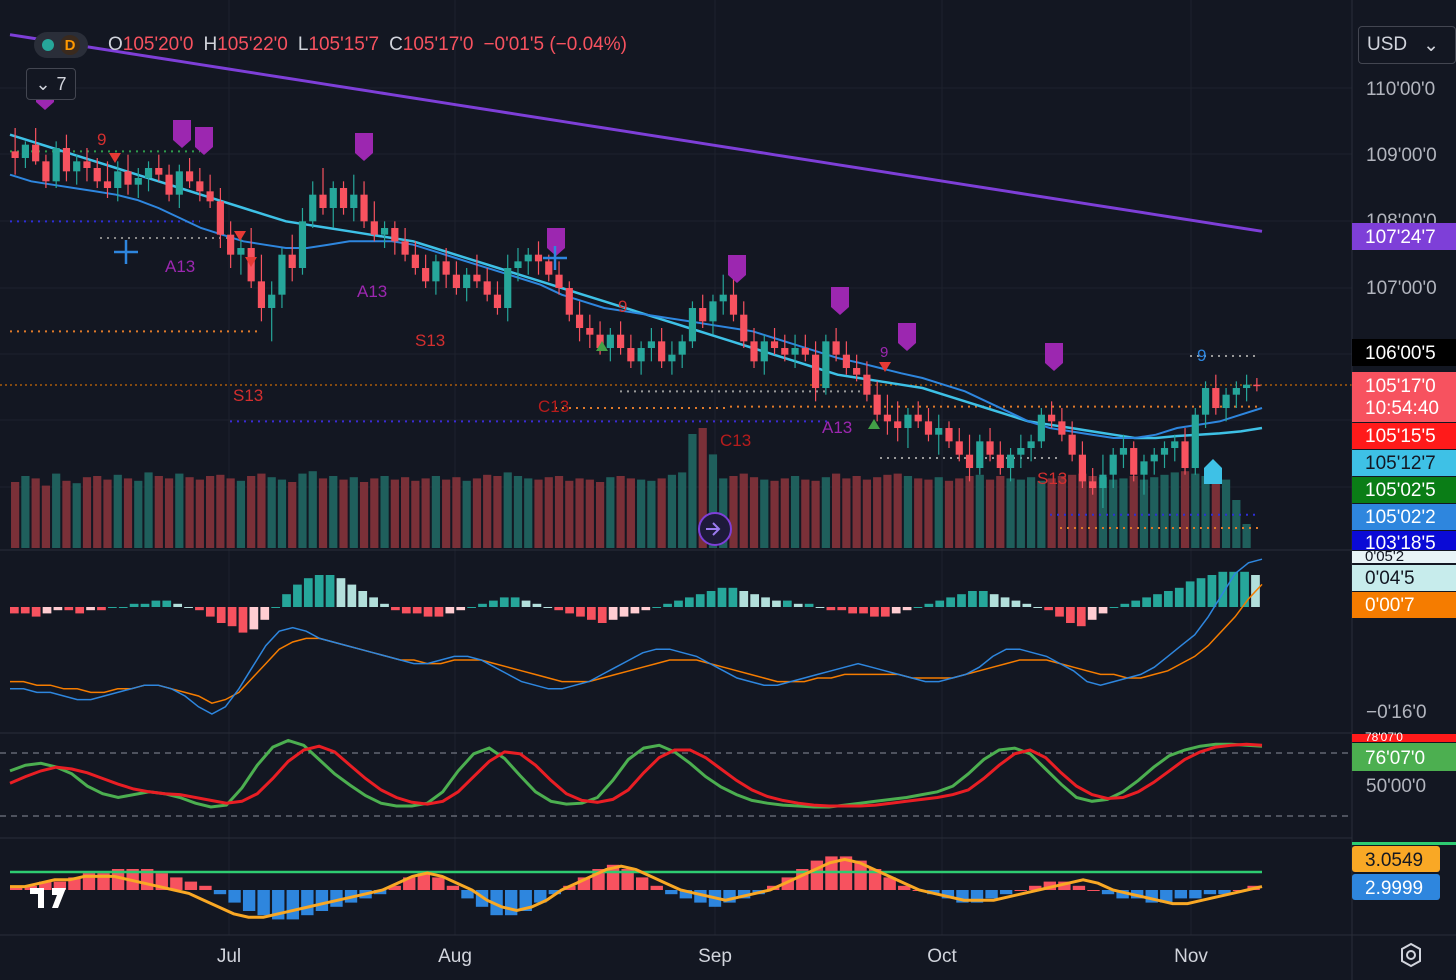 This screenshot has width=1456, height=980. I want to click on stoch-k-line, so click(636, 773).